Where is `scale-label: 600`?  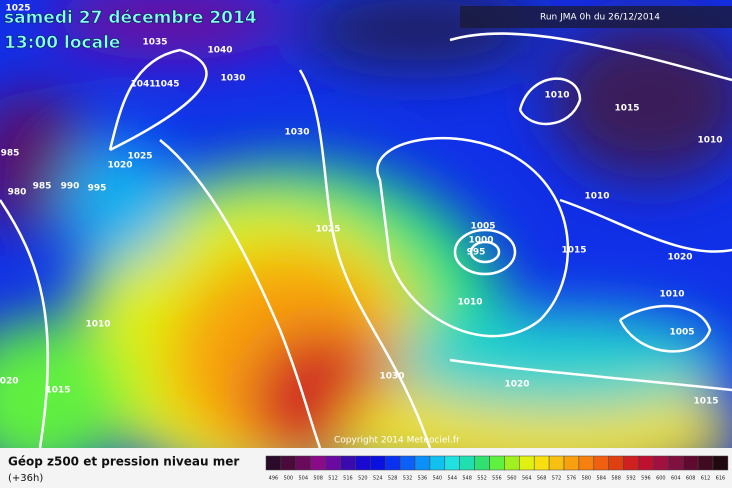 scale-label: 600 is located at coordinates (661, 479).